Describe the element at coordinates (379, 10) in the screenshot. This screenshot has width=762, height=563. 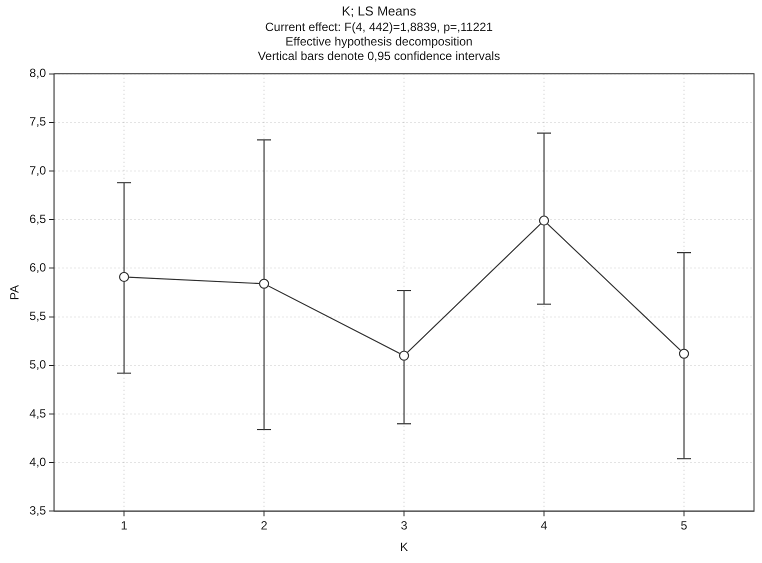
I see `chart-title: K; LS Means` at that location.